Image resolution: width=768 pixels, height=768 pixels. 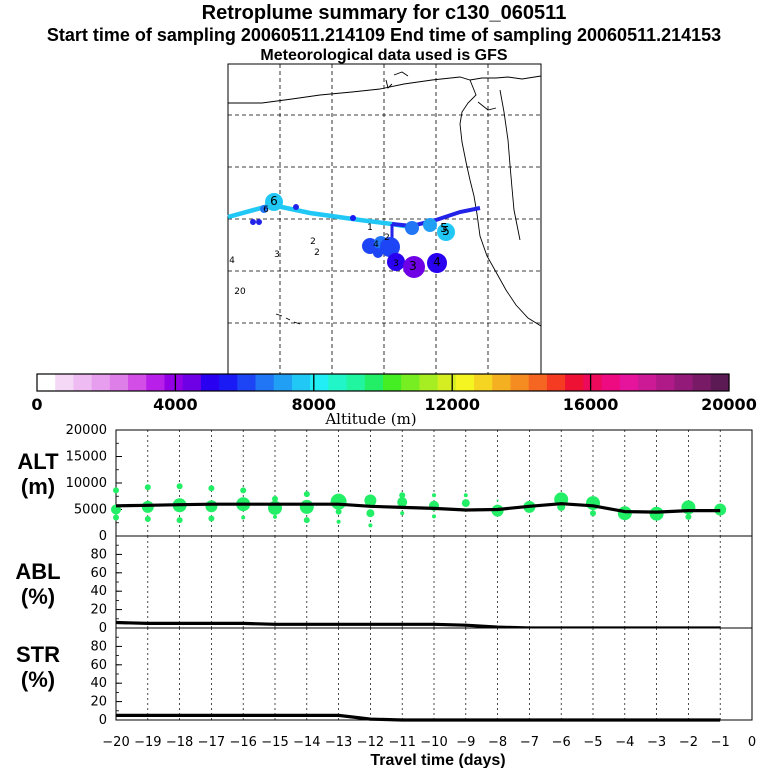 I want to click on x-tick-label: −13, so click(x=338, y=742).